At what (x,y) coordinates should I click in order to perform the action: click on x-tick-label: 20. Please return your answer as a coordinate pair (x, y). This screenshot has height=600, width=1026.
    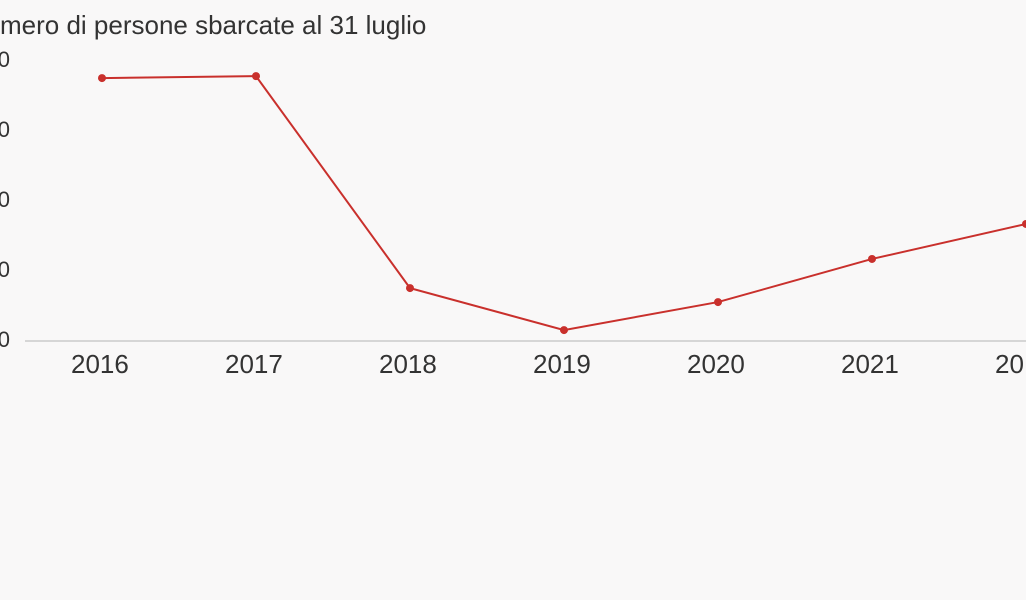
    Looking at the image, I should click on (1009, 364).